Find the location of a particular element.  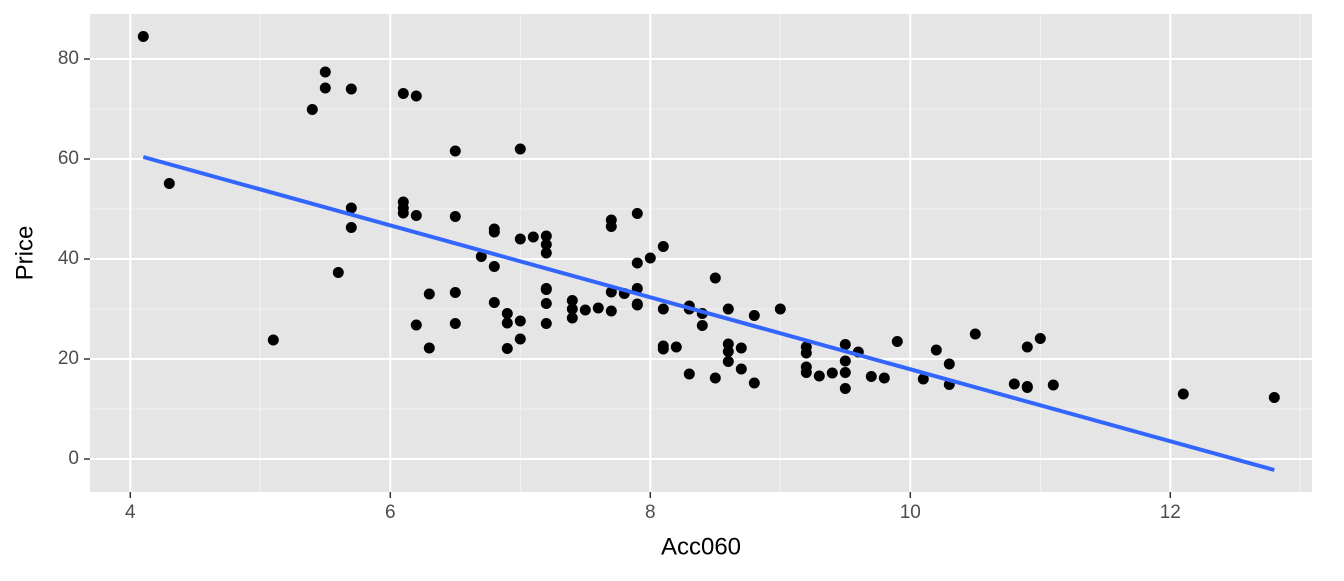

x-tick-label: 8 is located at coordinates (650, 512).